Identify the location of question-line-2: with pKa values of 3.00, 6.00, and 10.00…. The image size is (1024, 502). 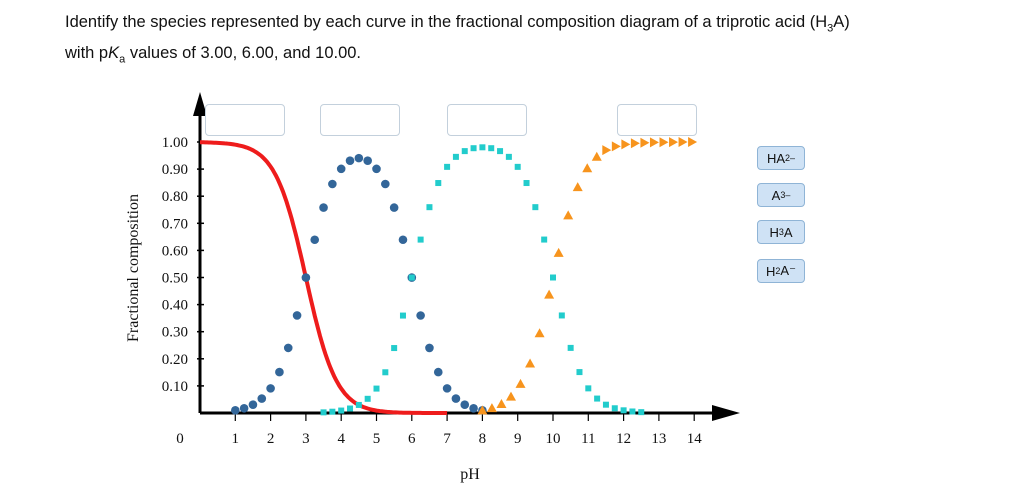
(213, 55).